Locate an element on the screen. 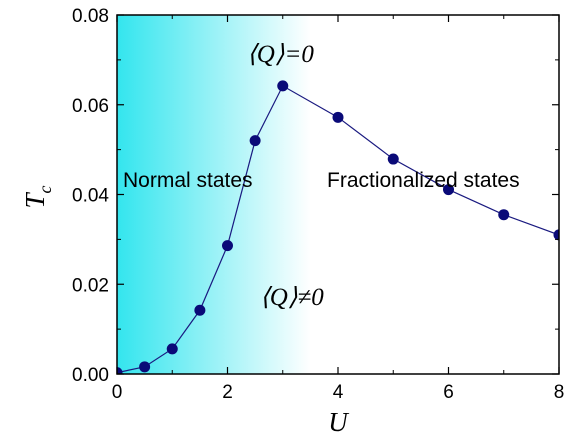  x-tick-label: 6 is located at coordinates (448, 392).